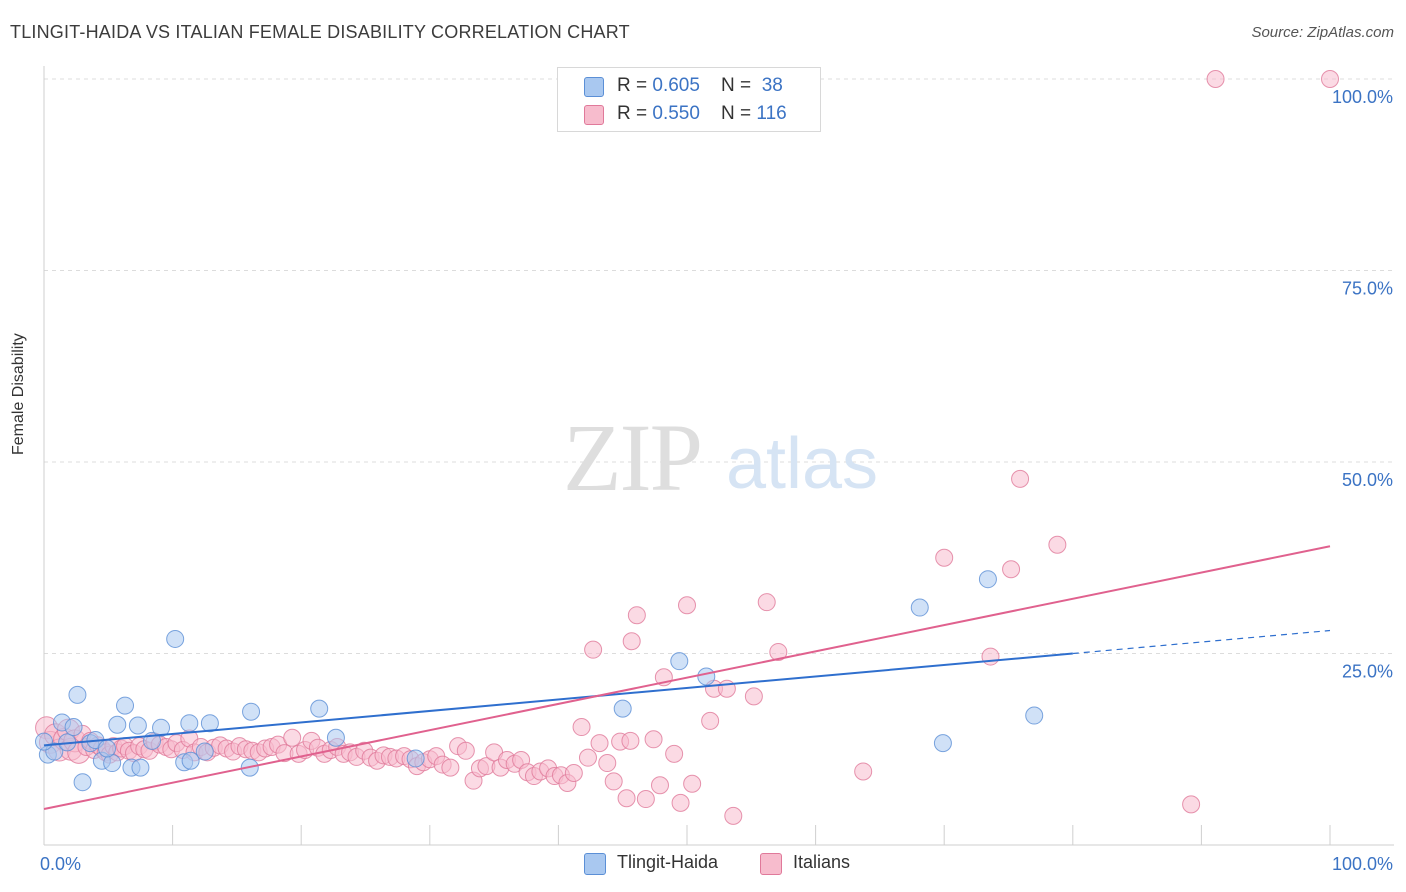 The width and height of the screenshot is (1406, 892). I want to click on y-tick-label: 100.0%, so click(1362, 97).